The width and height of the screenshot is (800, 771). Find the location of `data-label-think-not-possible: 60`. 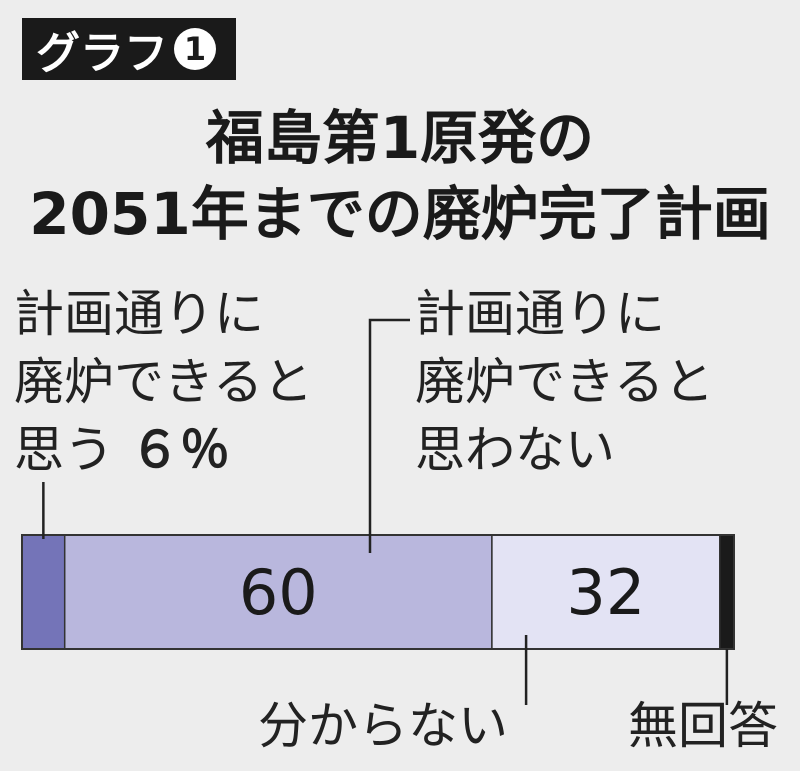

data-label-think-not-possible: 60 is located at coordinates (278, 592).